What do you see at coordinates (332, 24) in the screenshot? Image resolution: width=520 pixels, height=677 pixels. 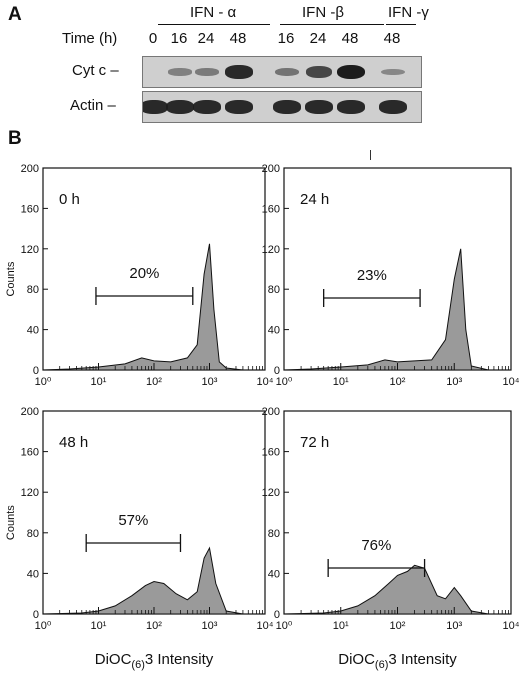 I see `group-rule-ifn-beta` at bounding box center [332, 24].